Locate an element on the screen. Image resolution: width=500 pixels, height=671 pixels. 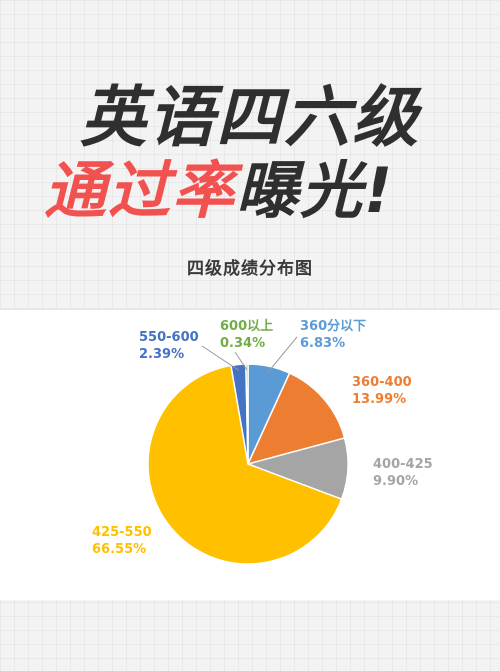
leader-line-360分以下 is located at coordinates (282, 354).